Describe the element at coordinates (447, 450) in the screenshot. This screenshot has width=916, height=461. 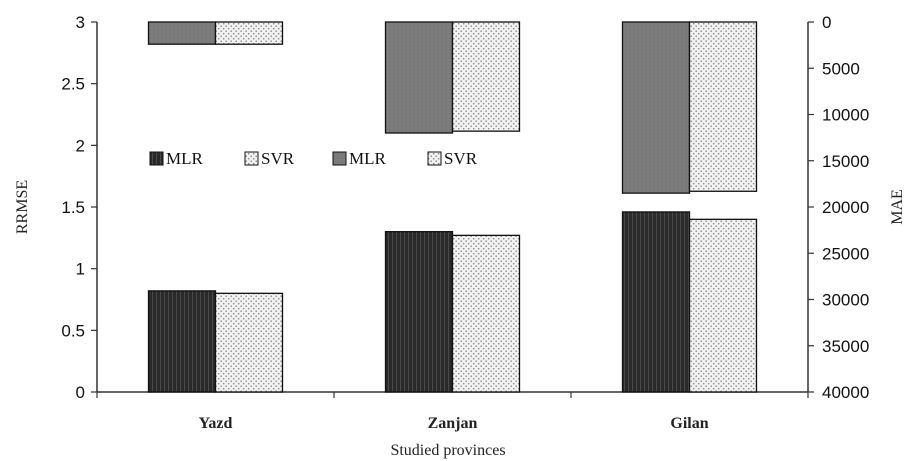
I see `x-axis-title: Studied provinces` at that location.